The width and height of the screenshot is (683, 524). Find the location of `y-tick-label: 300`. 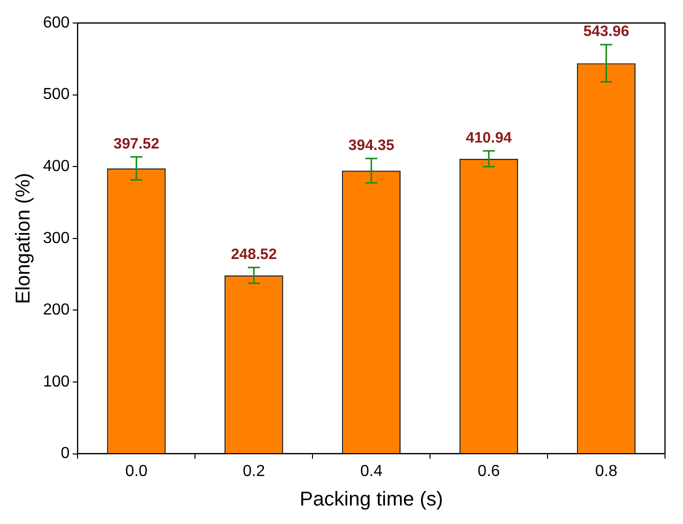

y-tick-label: 300 is located at coordinates (56, 238).